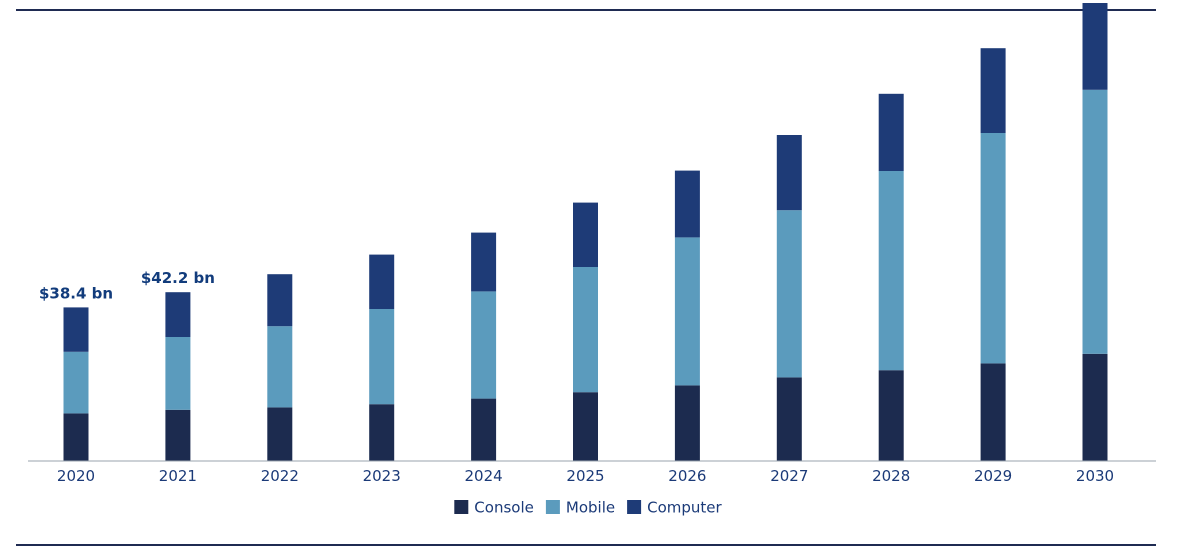 Image resolution: width=1193 pixels, height=556 pixels. Describe the element at coordinates (993, 476) in the screenshot. I see `x-tick-label-2029: 2029` at that location.